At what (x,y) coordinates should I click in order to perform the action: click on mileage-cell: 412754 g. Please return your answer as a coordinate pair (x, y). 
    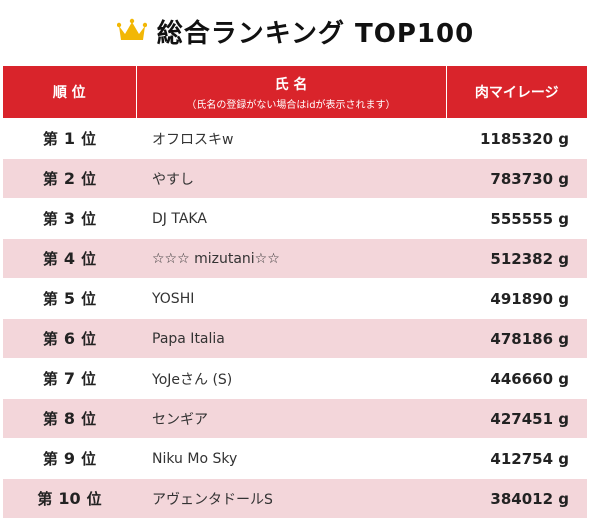
    Looking at the image, I should click on (516, 458).